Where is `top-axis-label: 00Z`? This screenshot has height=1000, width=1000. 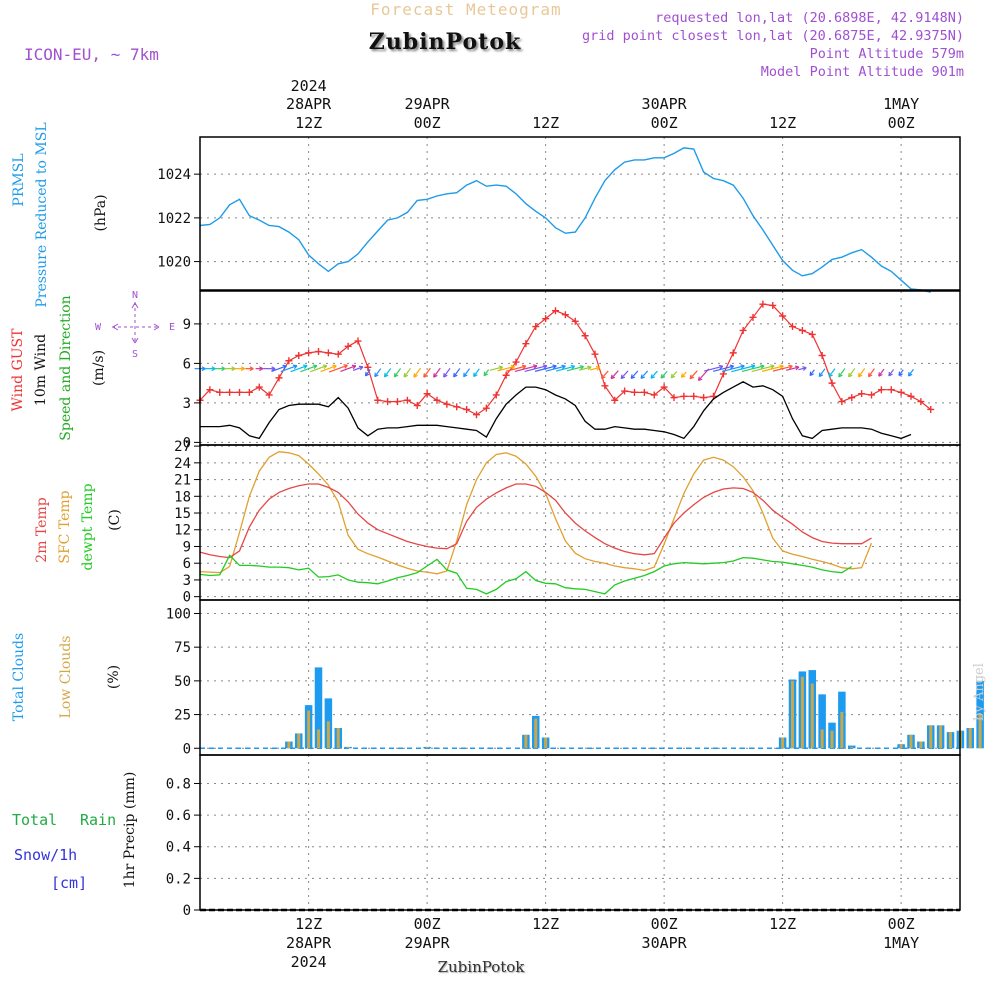 top-axis-label: 00Z is located at coordinates (901, 123).